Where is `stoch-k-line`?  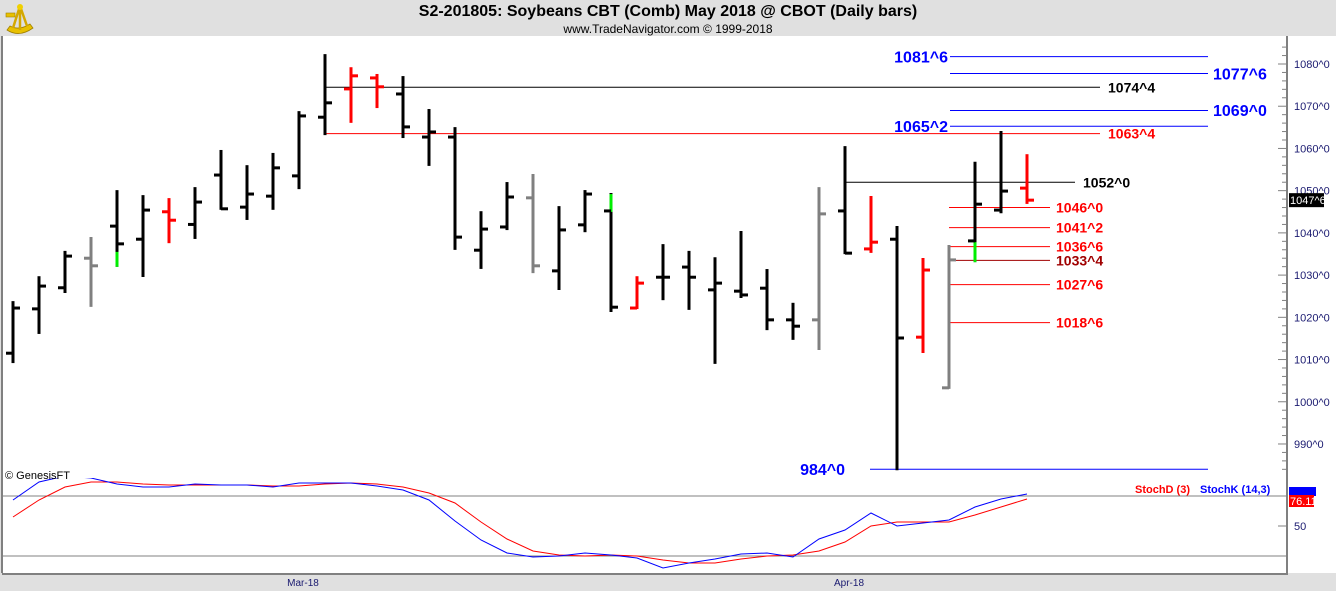 stoch-k-line is located at coordinates (520, 523).